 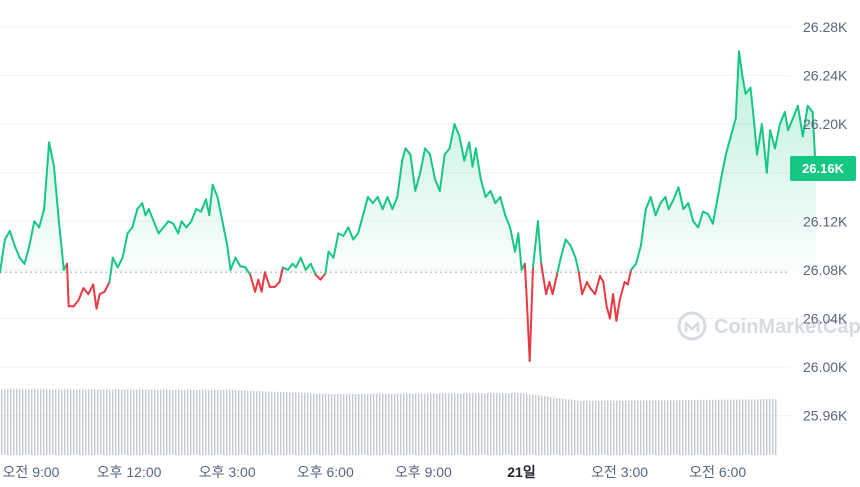 What do you see at coordinates (787, 327) in the screenshot?
I see `watermark-text: CoinMarketCap` at bounding box center [787, 327].